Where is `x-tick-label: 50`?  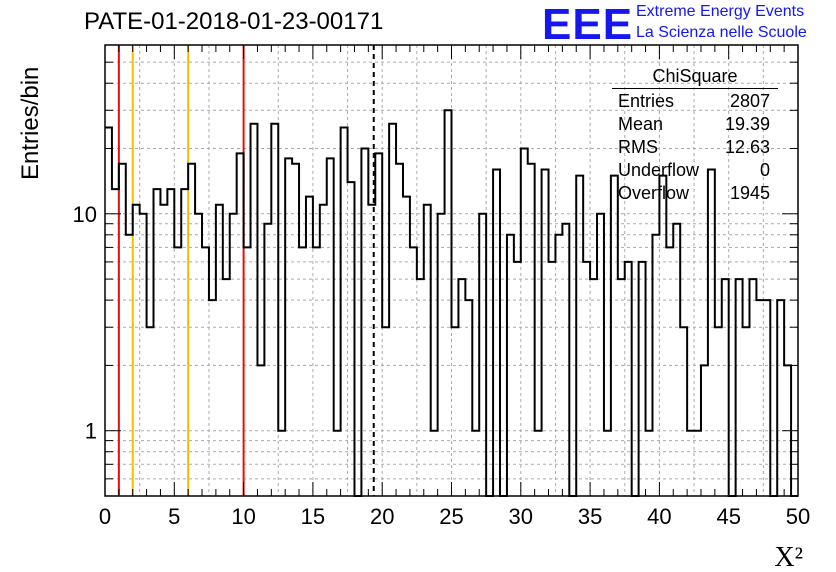 x-tick-label: 50 is located at coordinates (798, 516).